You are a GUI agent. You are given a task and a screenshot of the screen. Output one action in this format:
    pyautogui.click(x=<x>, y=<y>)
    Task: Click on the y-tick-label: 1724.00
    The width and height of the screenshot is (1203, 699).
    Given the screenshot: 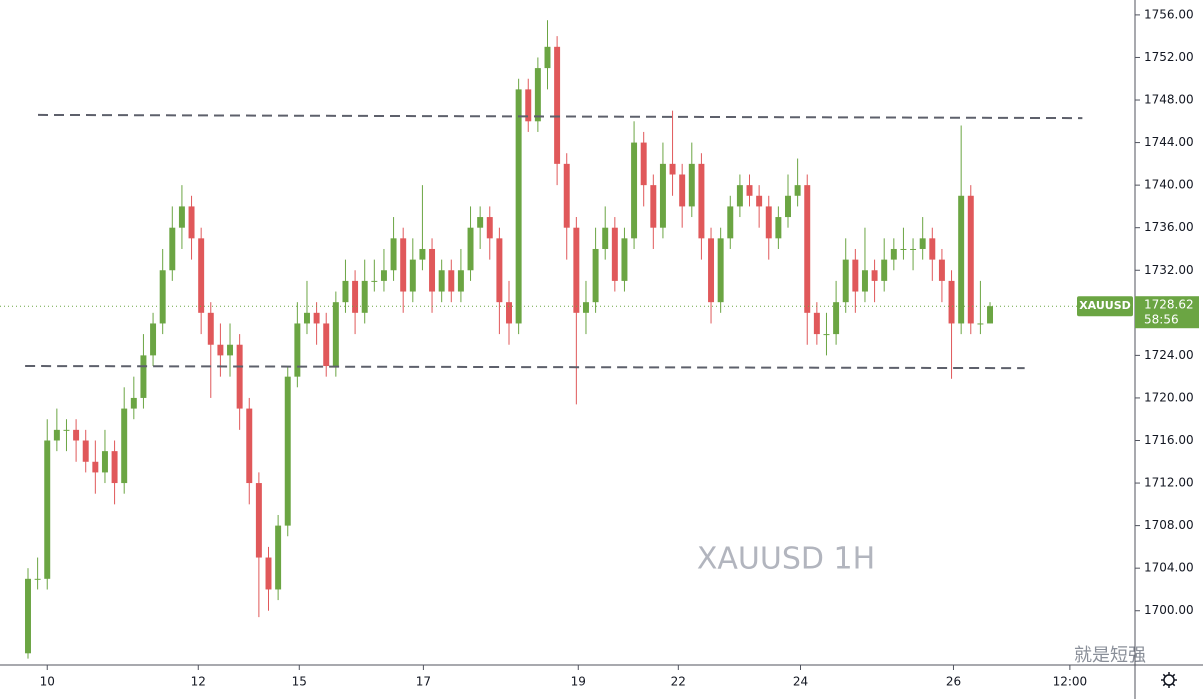 What is the action you would take?
    pyautogui.click(x=1169, y=355)
    